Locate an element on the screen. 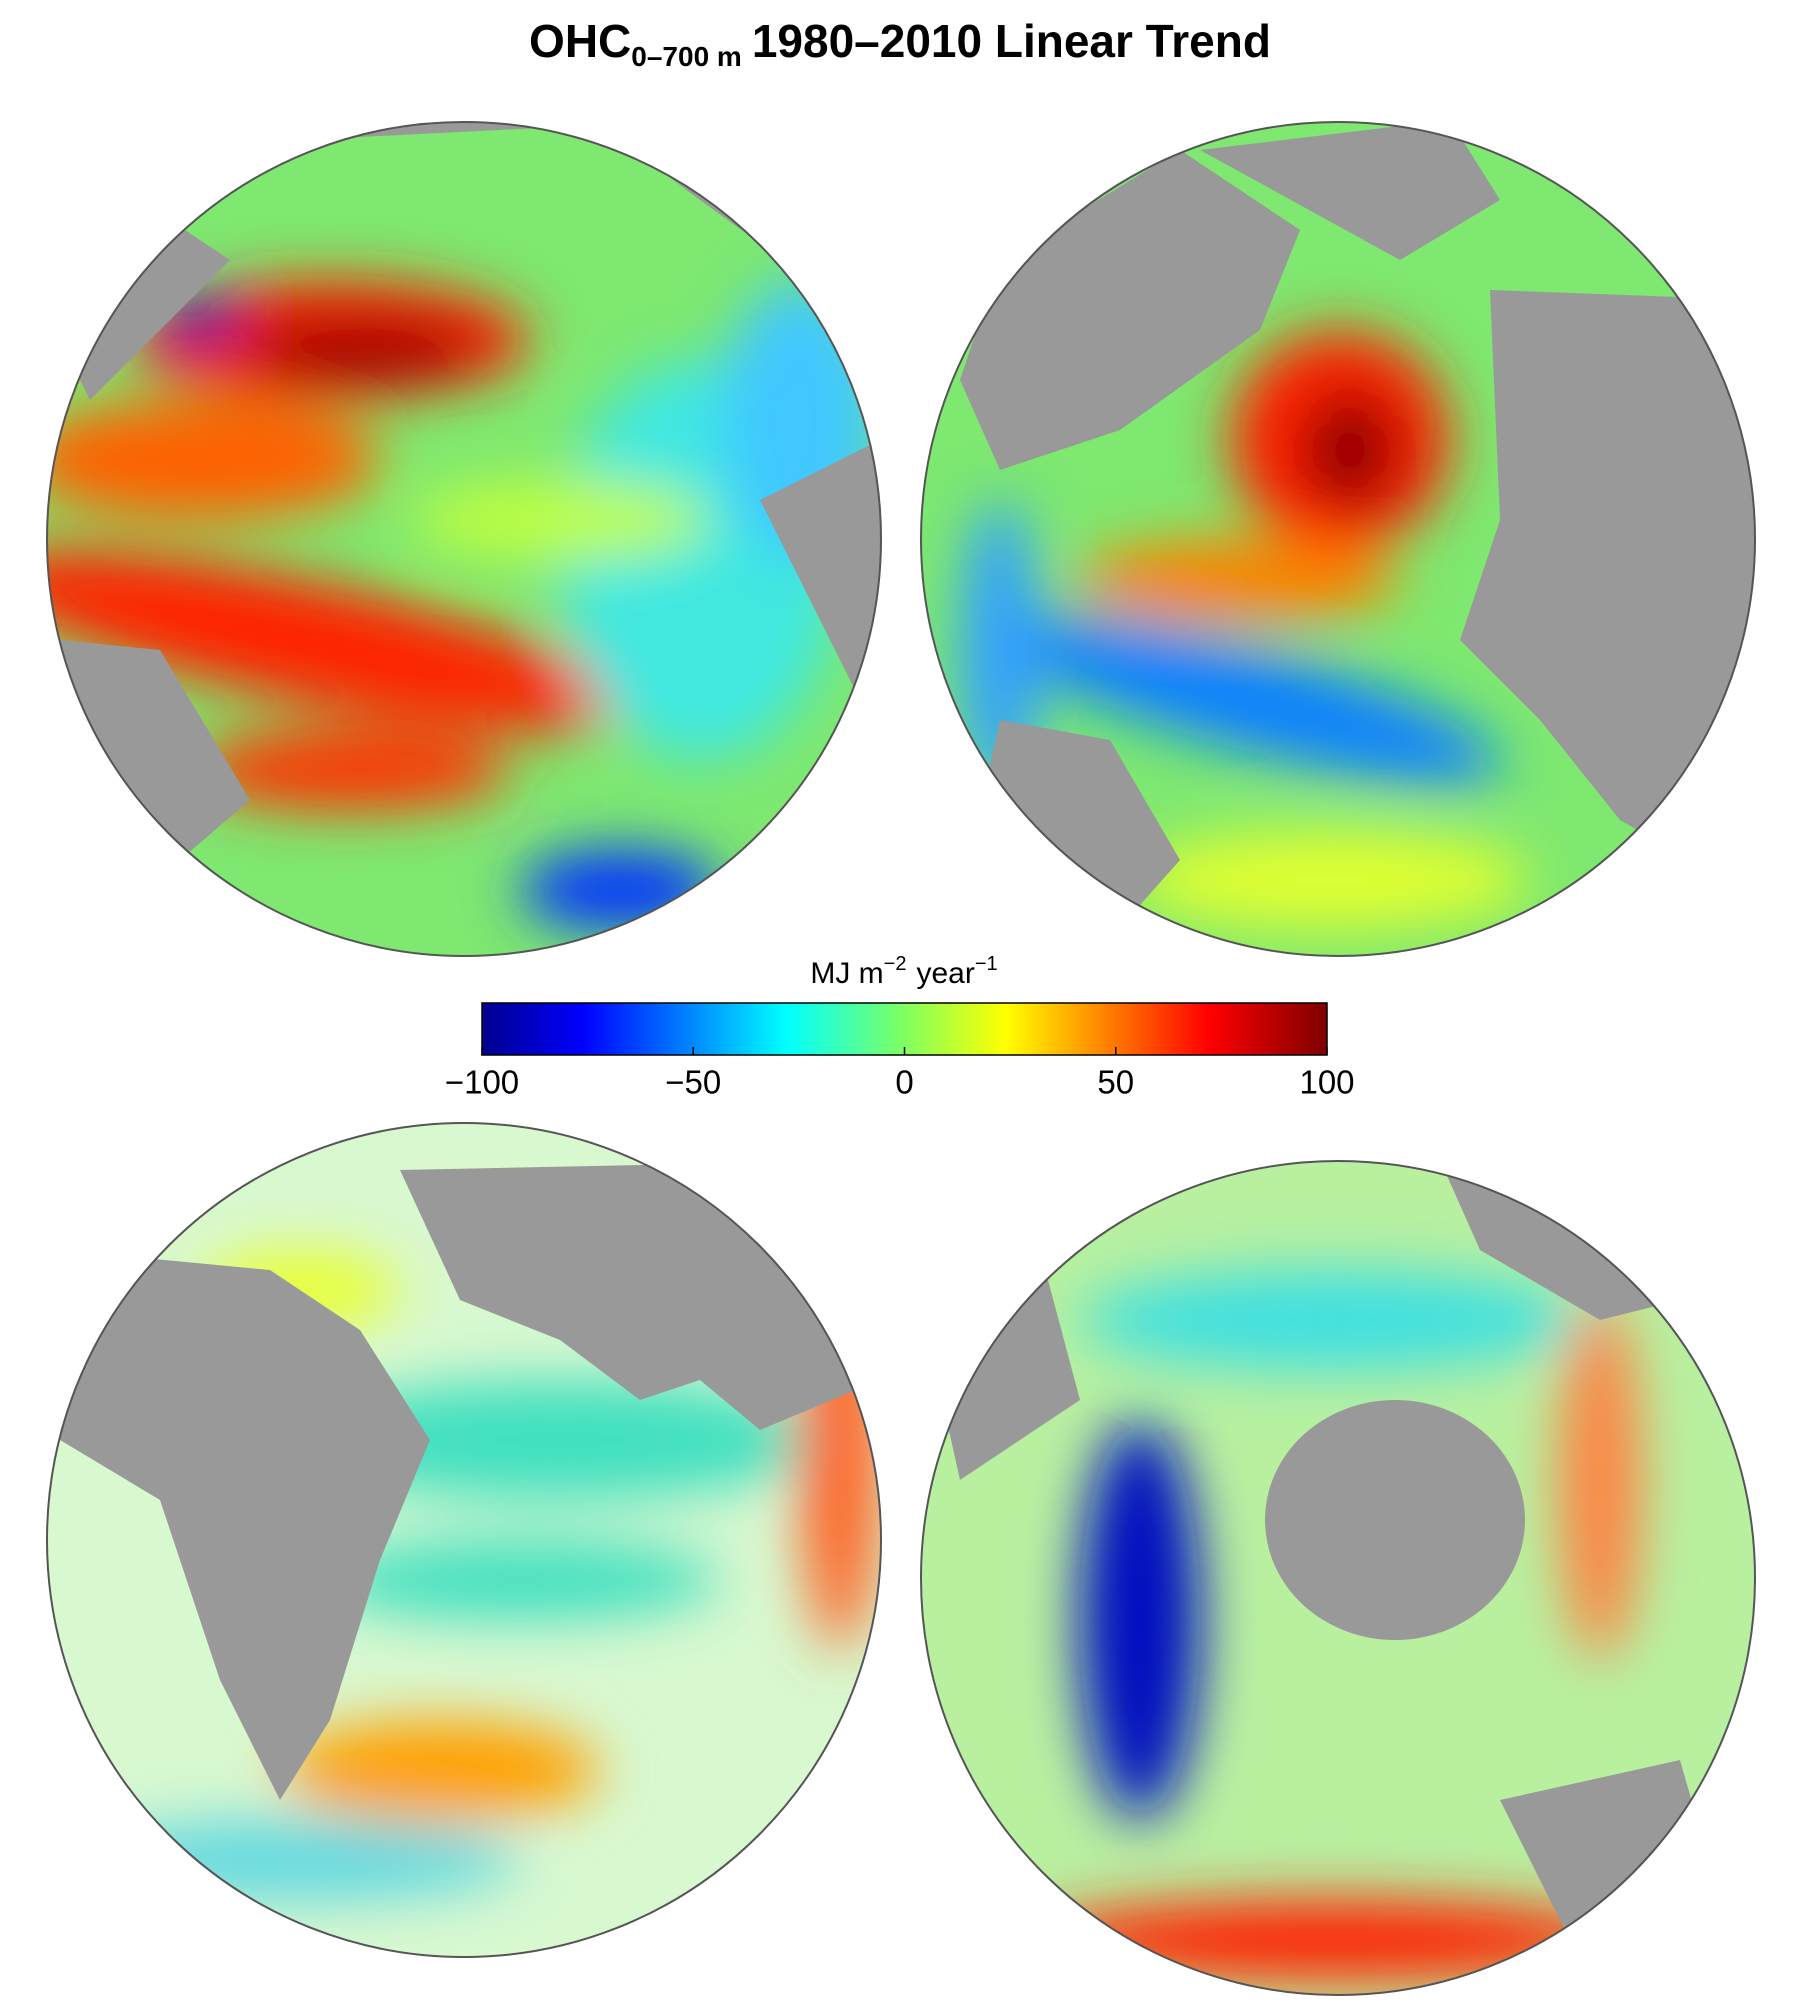 Image resolution: width=1800 pixels, height=2015 pixels. title-main: OHC is located at coordinates (580, 41).